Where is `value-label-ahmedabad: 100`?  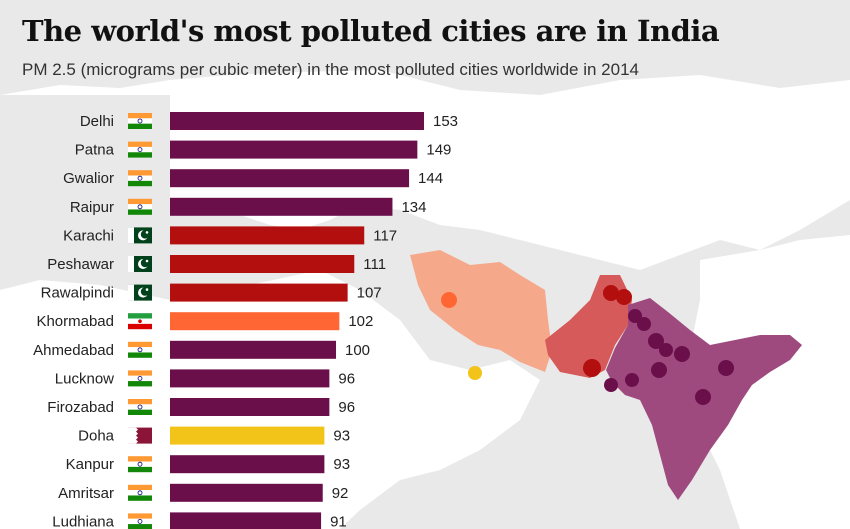
value-label-ahmedabad: 100 is located at coordinates (357, 350).